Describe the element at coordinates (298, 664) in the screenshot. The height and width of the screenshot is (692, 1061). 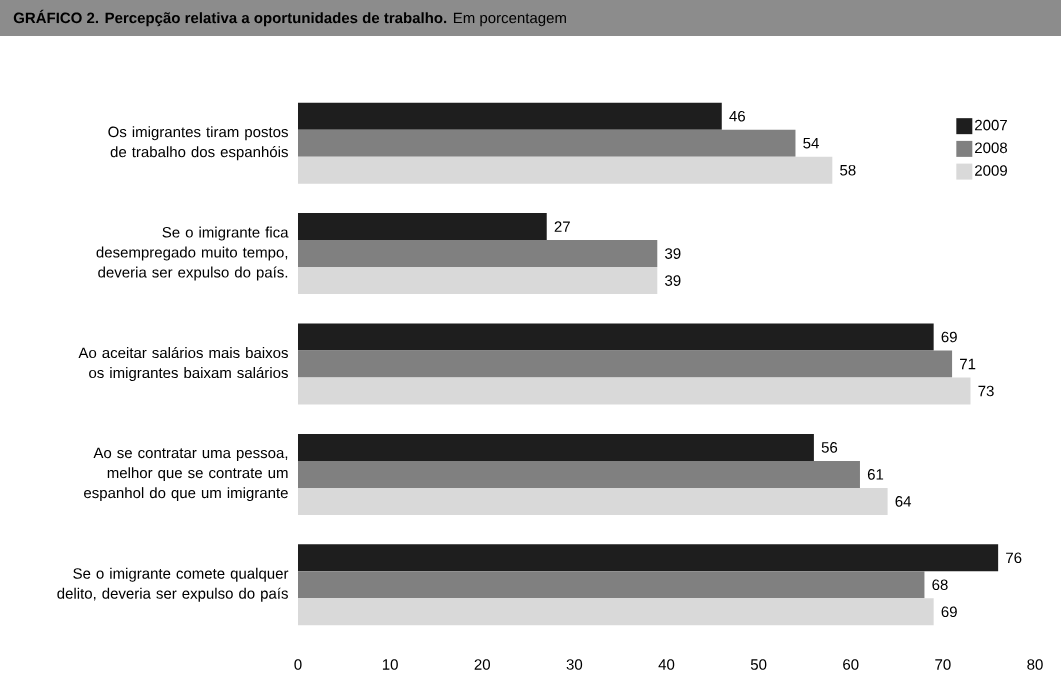
I see `x-tick-label: 0` at that location.